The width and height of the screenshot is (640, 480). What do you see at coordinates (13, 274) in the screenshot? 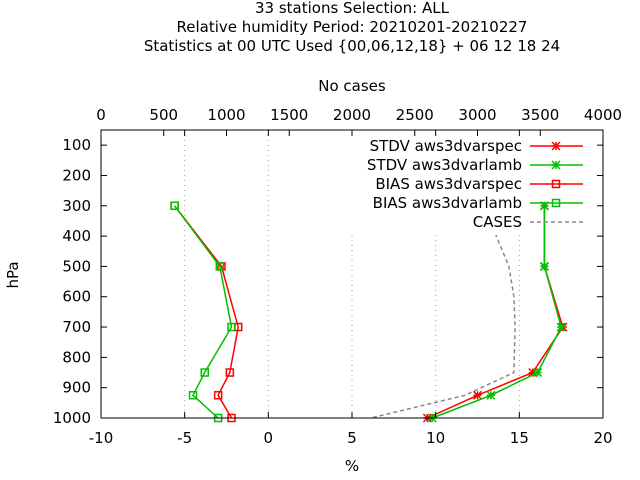
I see `y-axis-title: hPa` at bounding box center [13, 274].